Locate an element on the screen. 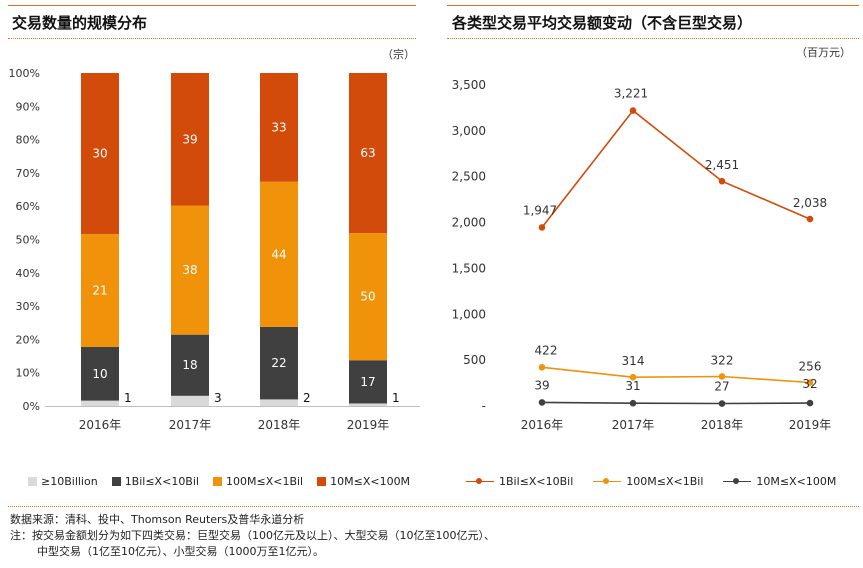 This screenshot has width=863, height=568. legend-item-100m-1bil-line: 100M≤X<1Bil is located at coordinates (648, 481).